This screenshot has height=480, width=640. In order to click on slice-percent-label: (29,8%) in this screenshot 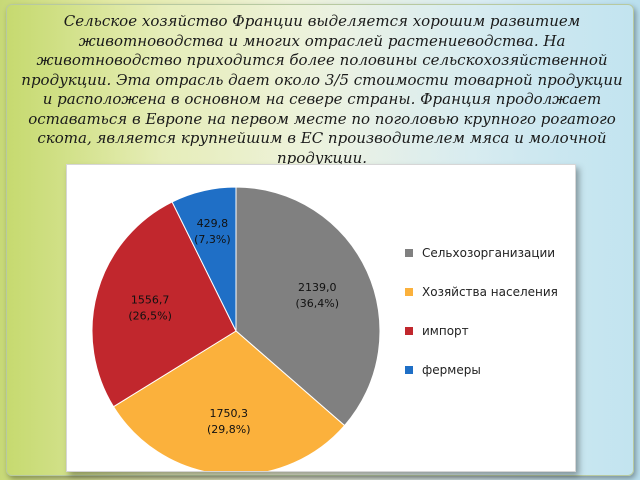, I will do `click(229, 429)`.